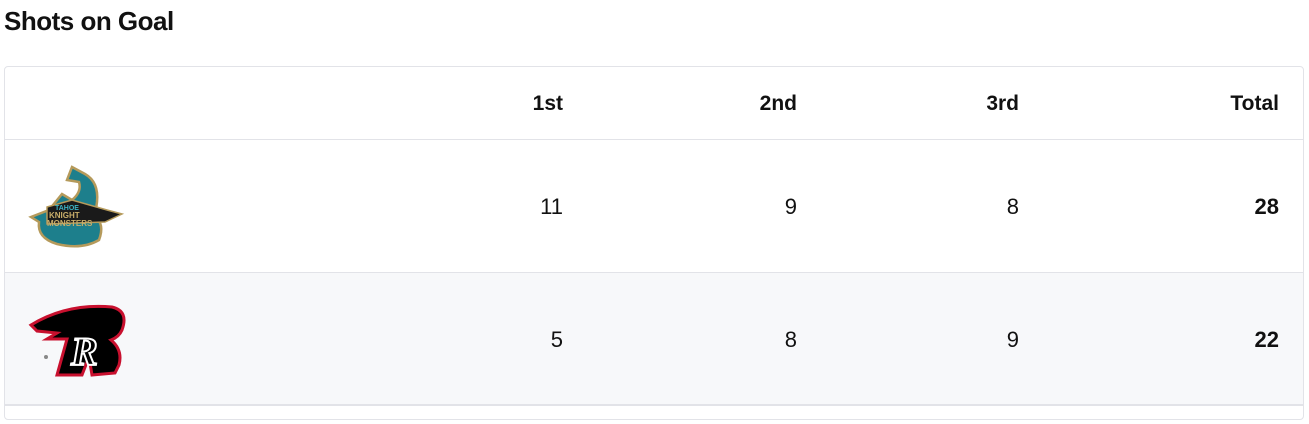  What do you see at coordinates (790, 339) in the screenshot?
I see `period-2-shots: 8` at bounding box center [790, 339].